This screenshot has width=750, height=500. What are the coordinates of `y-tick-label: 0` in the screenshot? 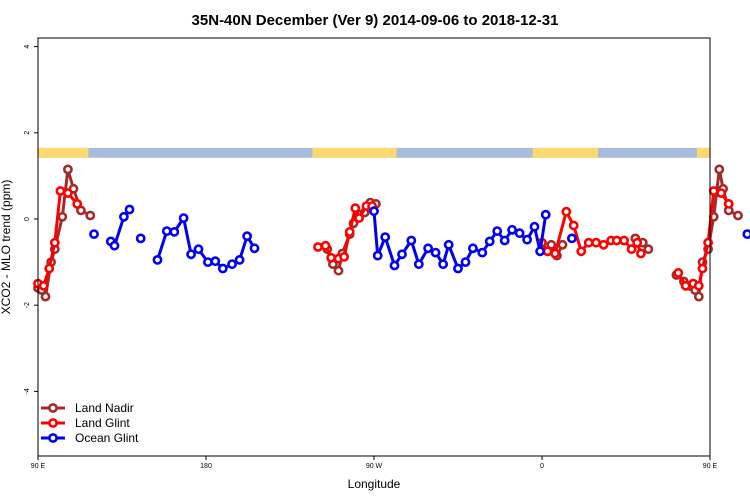 It's located at (27, 219).